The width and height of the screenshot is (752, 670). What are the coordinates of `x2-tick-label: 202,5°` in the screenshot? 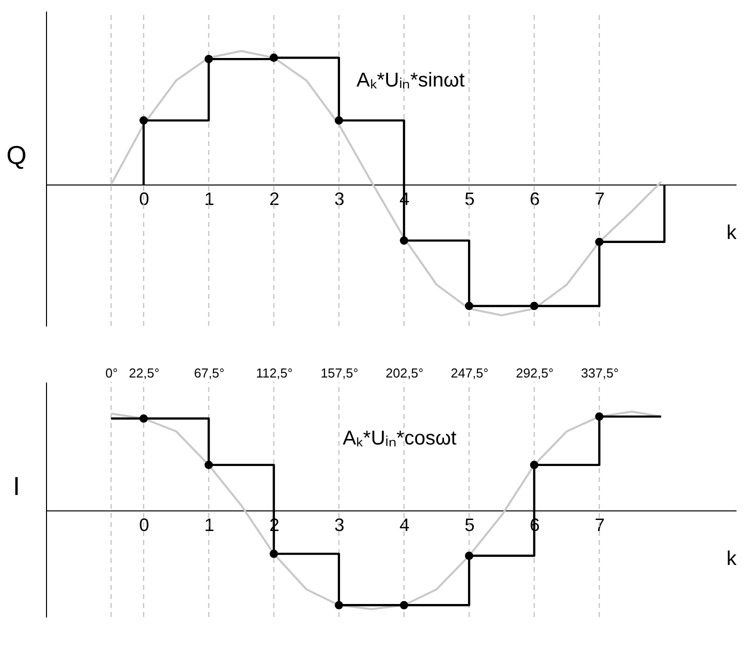 It's located at (405, 373).